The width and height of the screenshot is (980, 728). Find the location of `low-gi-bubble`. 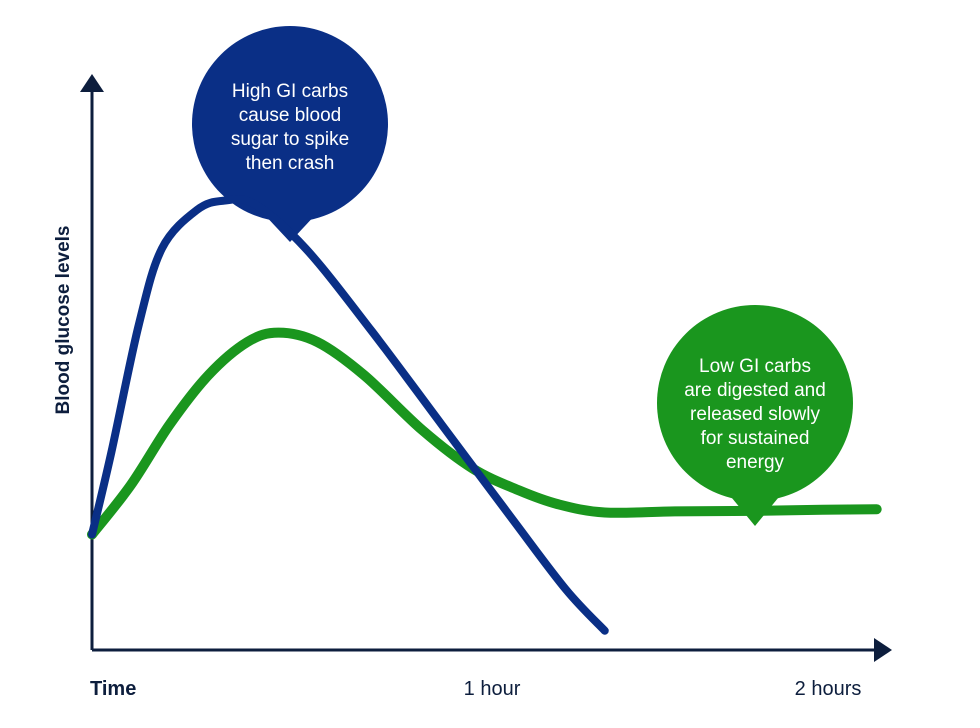

low-gi-bubble is located at coordinates (755, 403).